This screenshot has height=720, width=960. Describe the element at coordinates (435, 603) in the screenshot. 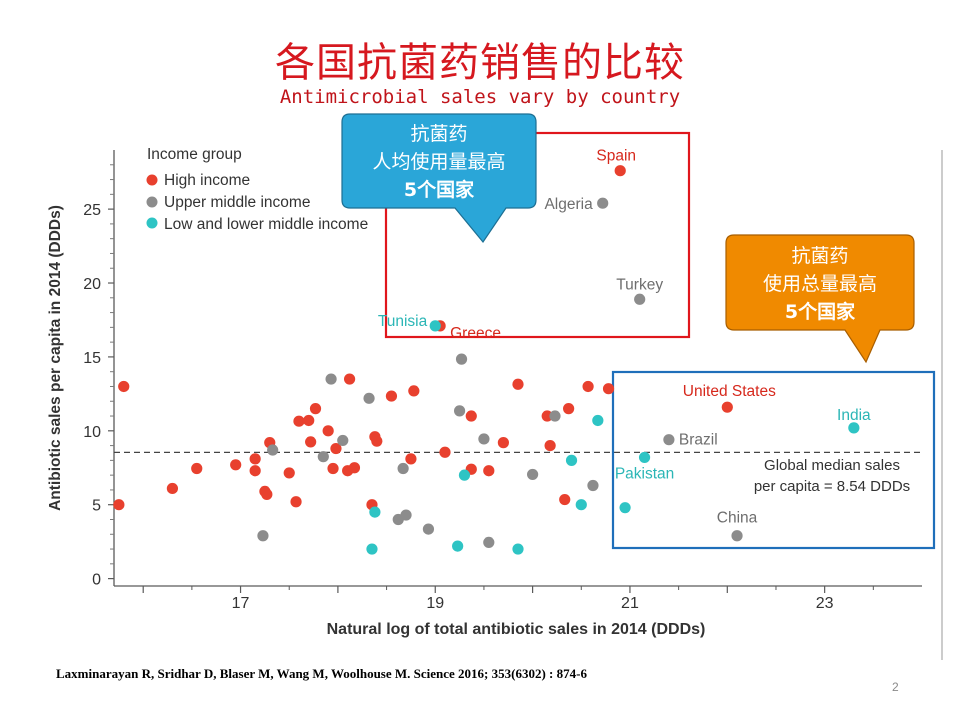

I see `x-tick-label: 19` at that location.